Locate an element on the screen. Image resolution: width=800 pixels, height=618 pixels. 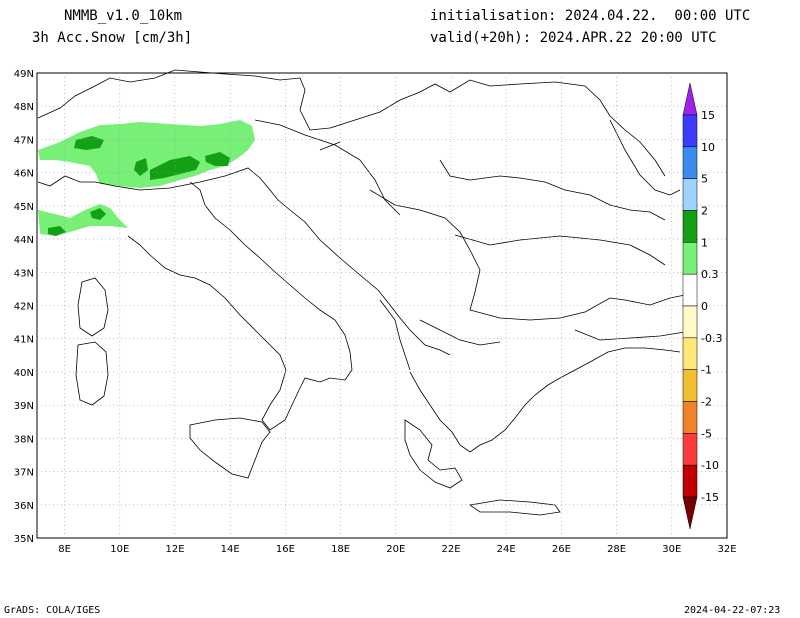
footer-timestamp: 2024-04-22-07:23 is located at coordinates (732, 610).